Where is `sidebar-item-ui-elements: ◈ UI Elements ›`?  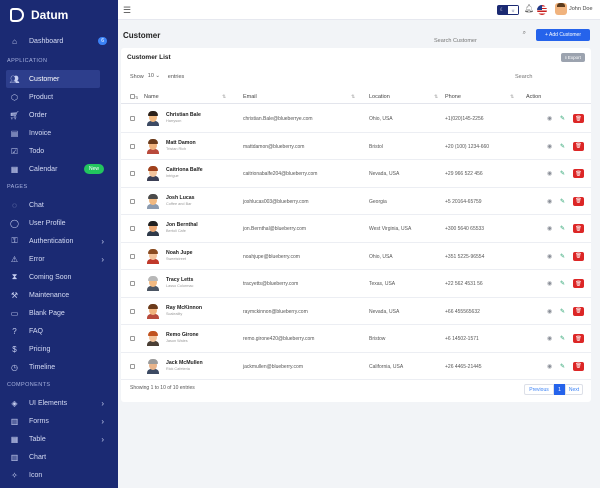
sidebar-item-ui-elements: ◈ UI Elements › is located at coordinates (59, 403).